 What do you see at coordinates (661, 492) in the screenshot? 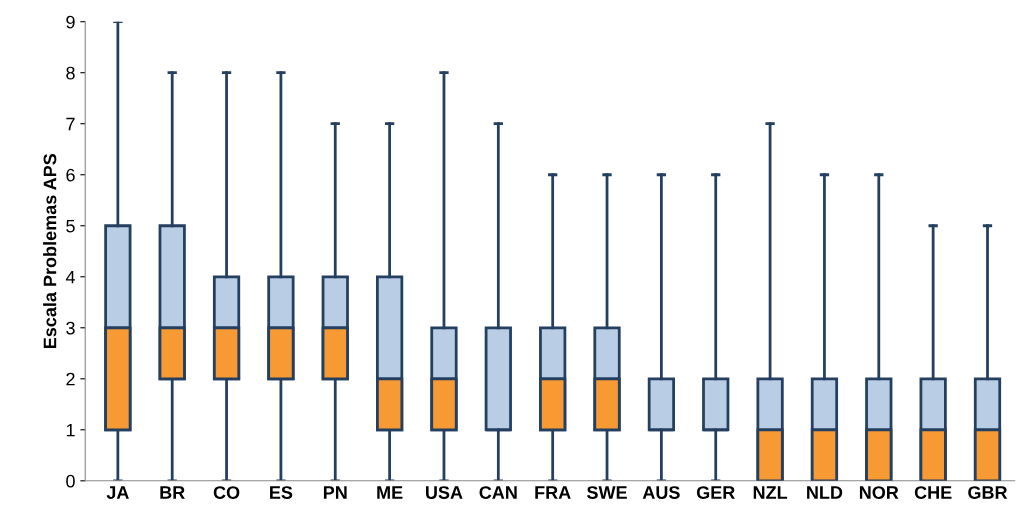
I see `x-tick-label: AUS` at bounding box center [661, 492].